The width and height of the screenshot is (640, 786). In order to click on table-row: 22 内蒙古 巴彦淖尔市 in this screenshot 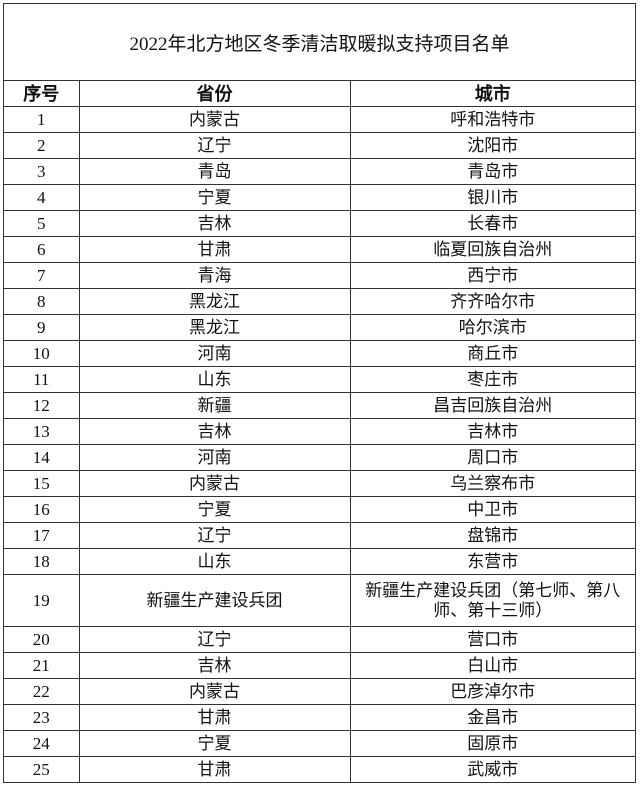, I will do `click(319, 691)`.